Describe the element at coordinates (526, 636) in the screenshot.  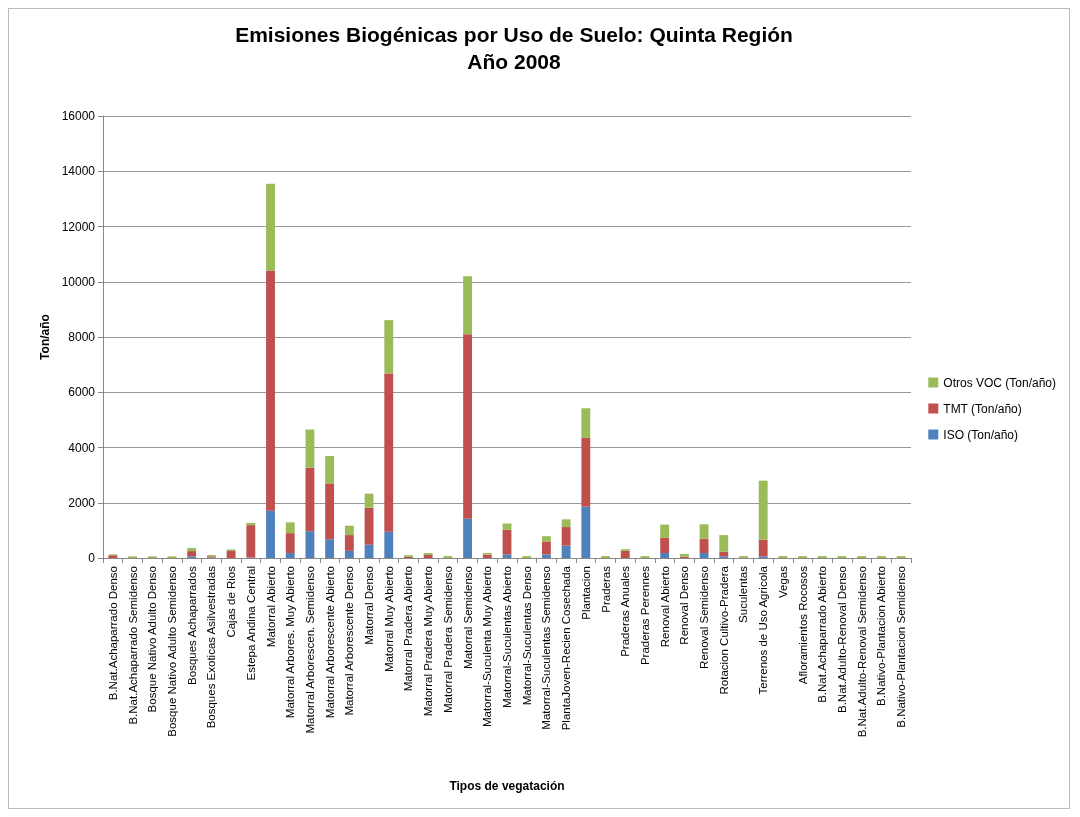
I see `x-tick-label: Matorral-Suculentas Denso` at that location.